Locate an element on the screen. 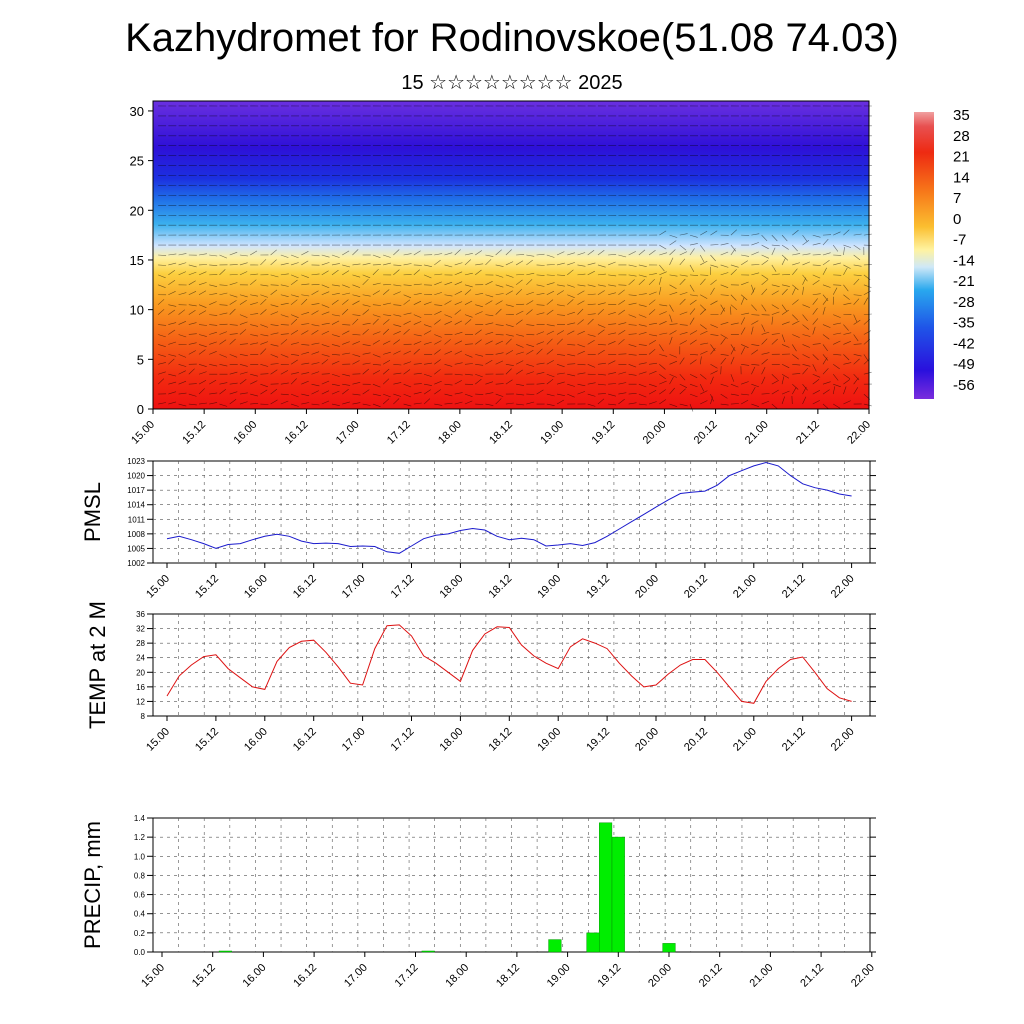  colorbar-label: -28 is located at coordinates (964, 302).